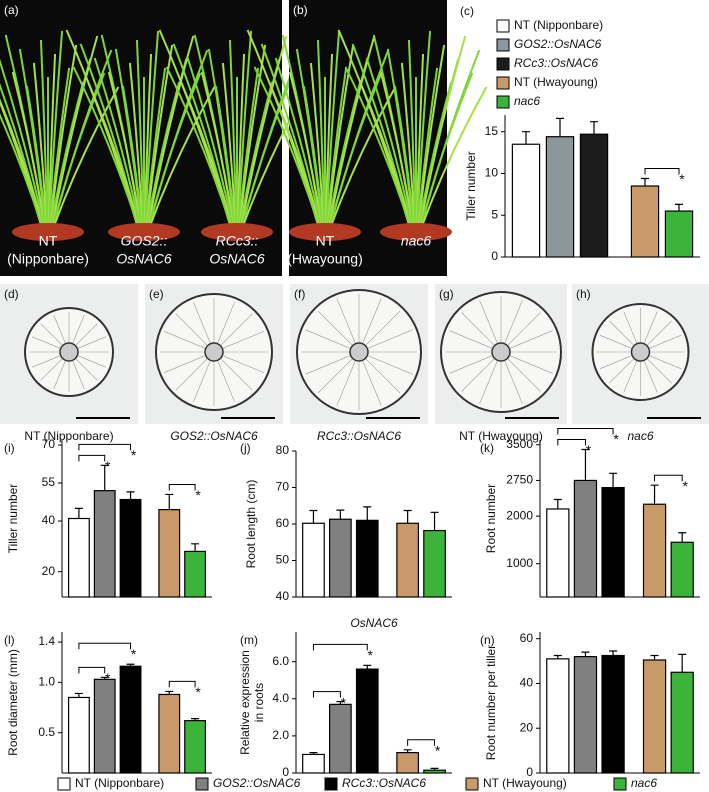 This screenshot has height=792, width=709. What do you see at coordinates (48, 232) in the screenshot?
I see `pot` at bounding box center [48, 232].